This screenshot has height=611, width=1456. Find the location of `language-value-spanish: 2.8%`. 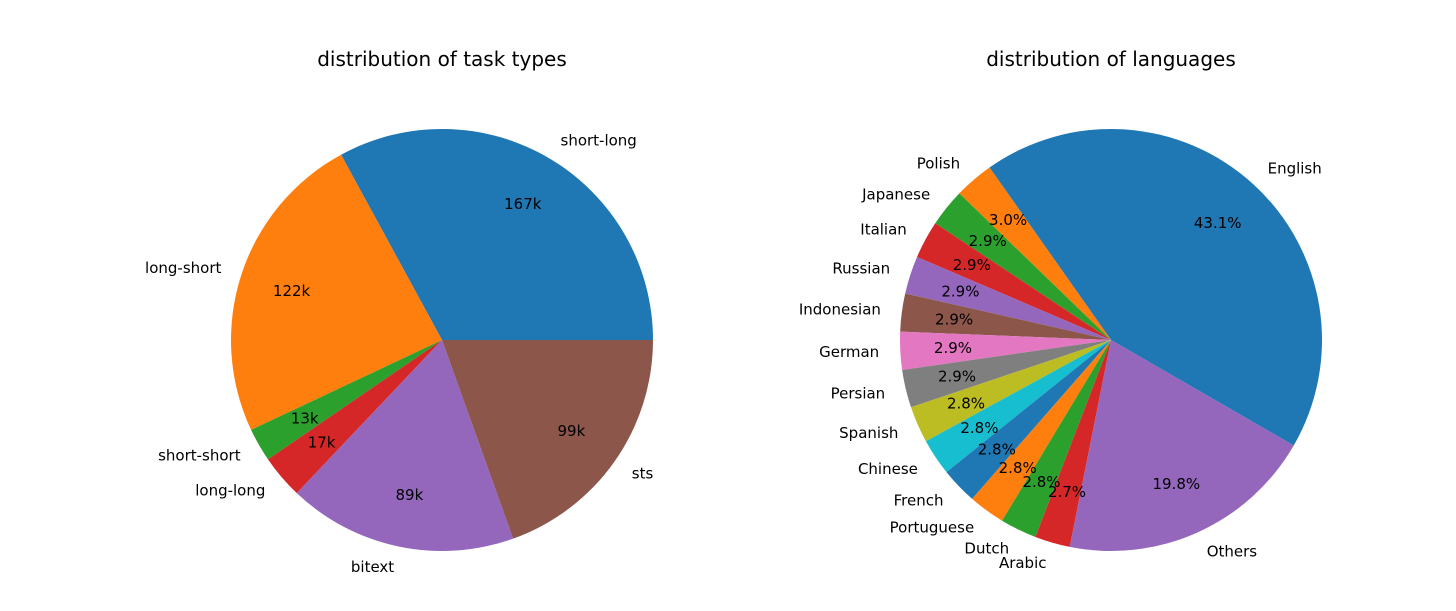

language-value-spanish: 2.8% is located at coordinates (966, 404).